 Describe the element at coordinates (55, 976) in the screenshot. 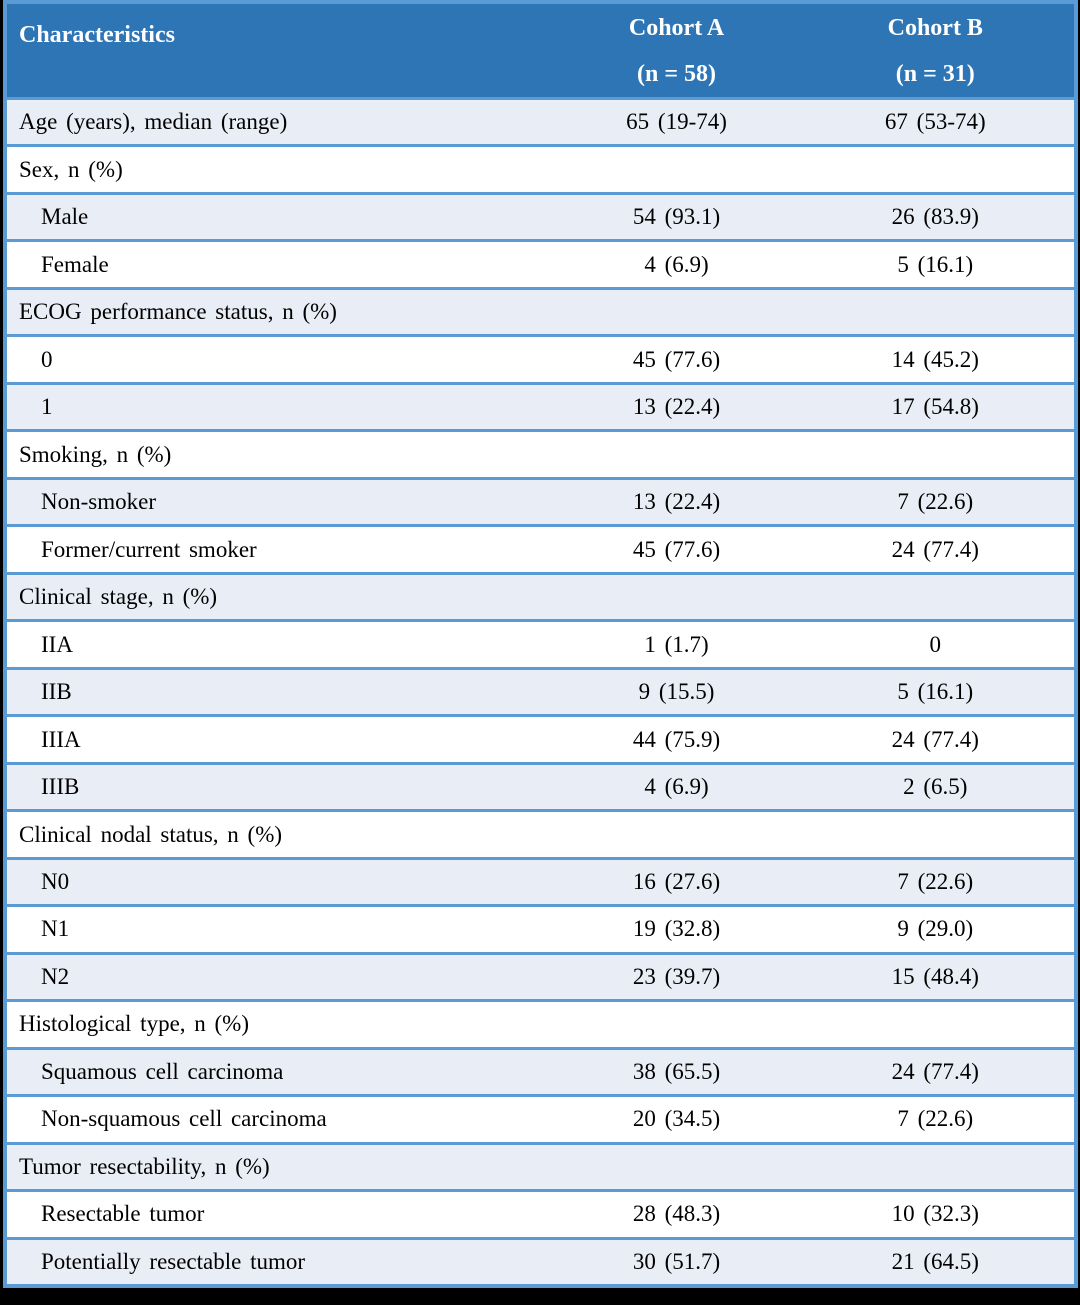

I see `row-label: N2` at that location.